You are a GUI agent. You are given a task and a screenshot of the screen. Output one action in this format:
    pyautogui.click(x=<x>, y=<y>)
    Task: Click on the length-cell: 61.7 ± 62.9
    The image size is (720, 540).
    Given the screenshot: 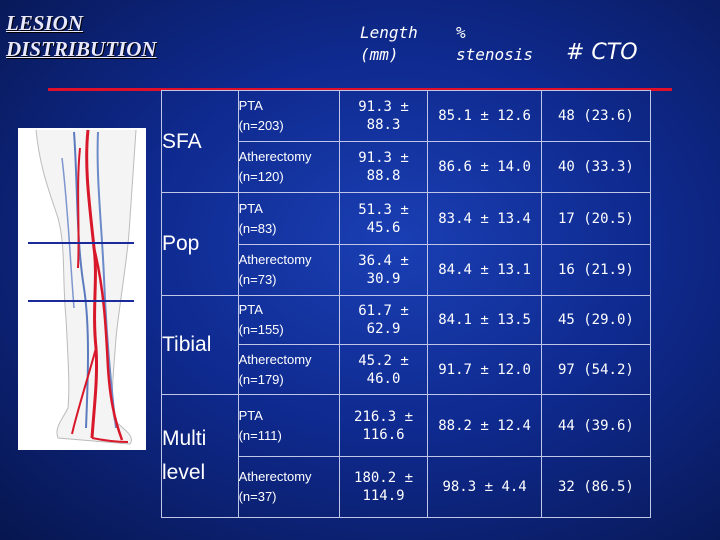 What is the action you would take?
    pyautogui.click(x=383, y=320)
    